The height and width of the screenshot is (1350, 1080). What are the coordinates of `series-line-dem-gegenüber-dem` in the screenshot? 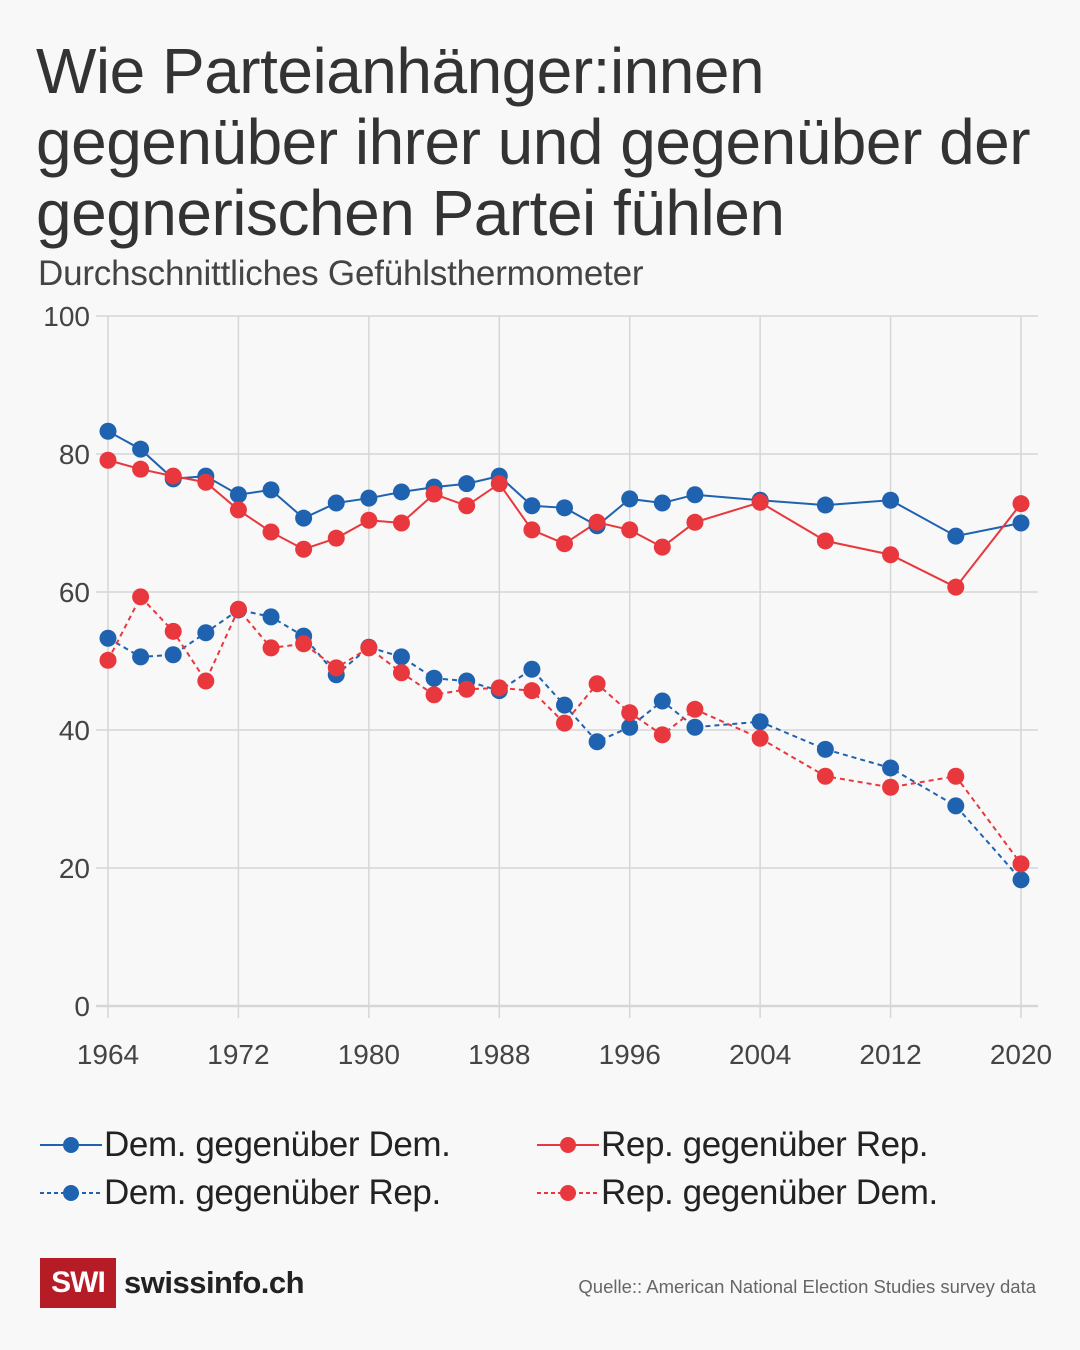 It's located at (564, 484).